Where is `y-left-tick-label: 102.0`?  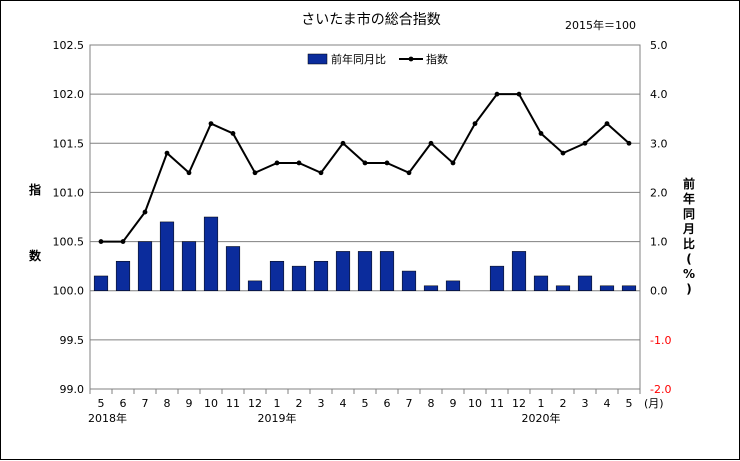 y-left-tick-label: 102.0 is located at coordinates (69, 94).